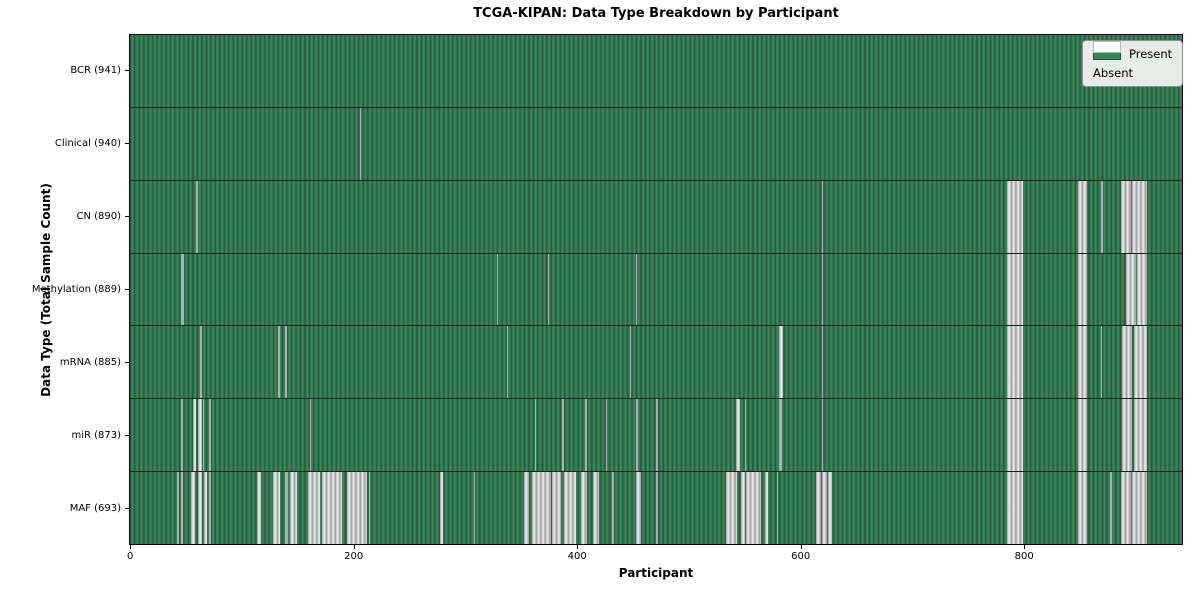 Image resolution: width=1200 pixels, height=600 pixels. I want to click on x-tick-label-800: 800, so click(1024, 556).